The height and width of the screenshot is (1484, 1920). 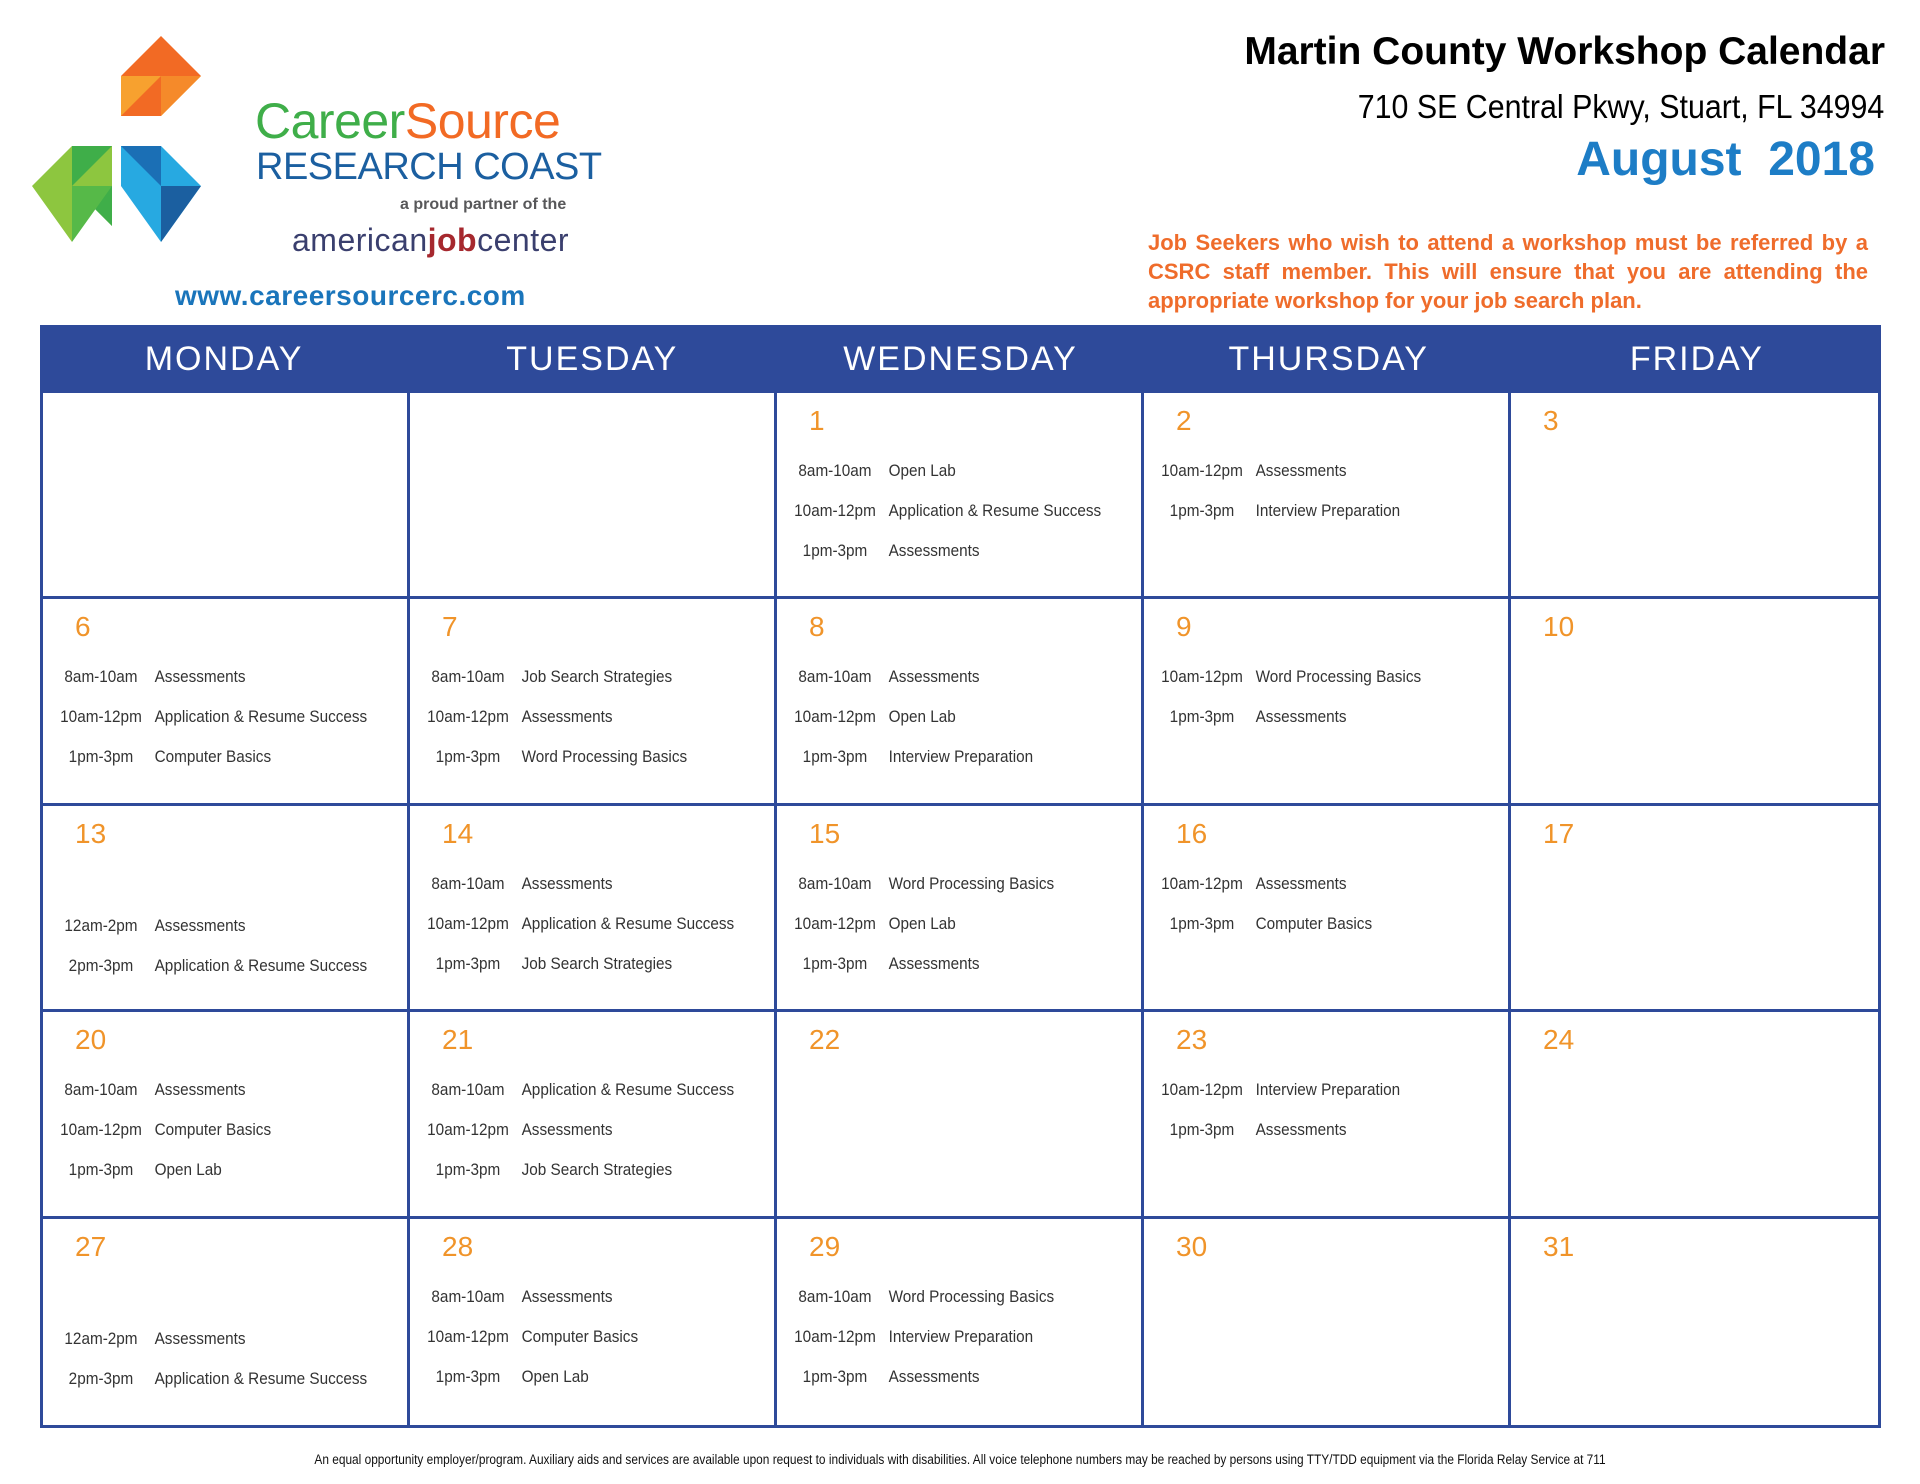 What do you see at coordinates (1296, 677) in the screenshot?
I see `event-item: 10am-12pm Word Processing Basics` at bounding box center [1296, 677].